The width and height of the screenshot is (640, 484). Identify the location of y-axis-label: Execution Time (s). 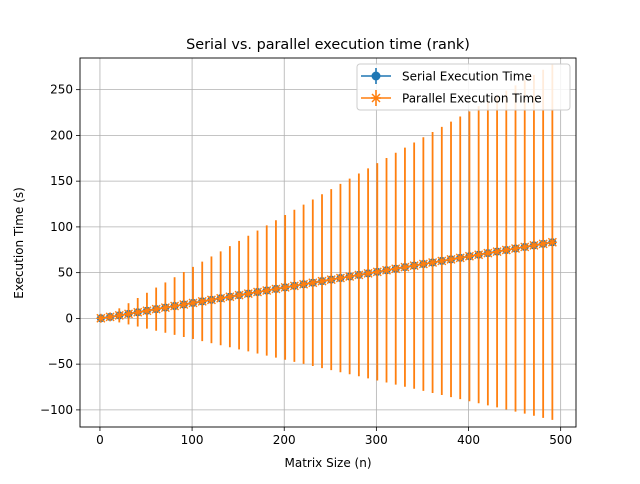
(19, 243).